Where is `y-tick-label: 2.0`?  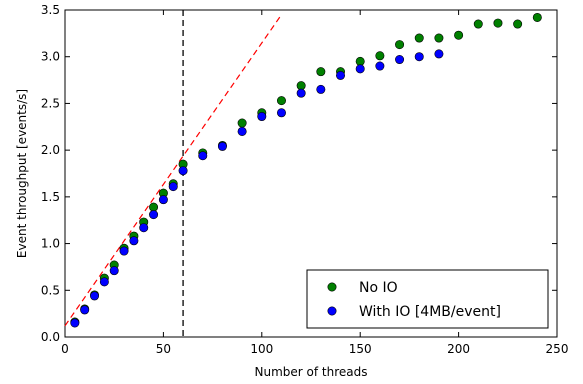
y-tick-label: 2.0 is located at coordinates (50, 150).